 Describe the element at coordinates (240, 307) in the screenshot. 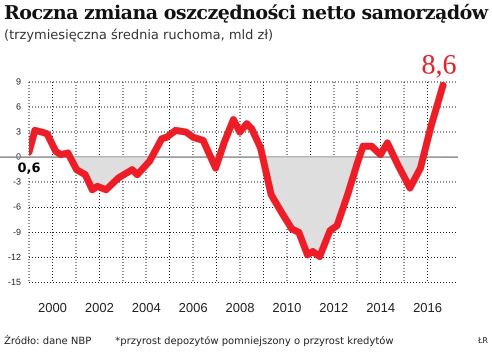

I see `x-tick-label: 2008` at that location.